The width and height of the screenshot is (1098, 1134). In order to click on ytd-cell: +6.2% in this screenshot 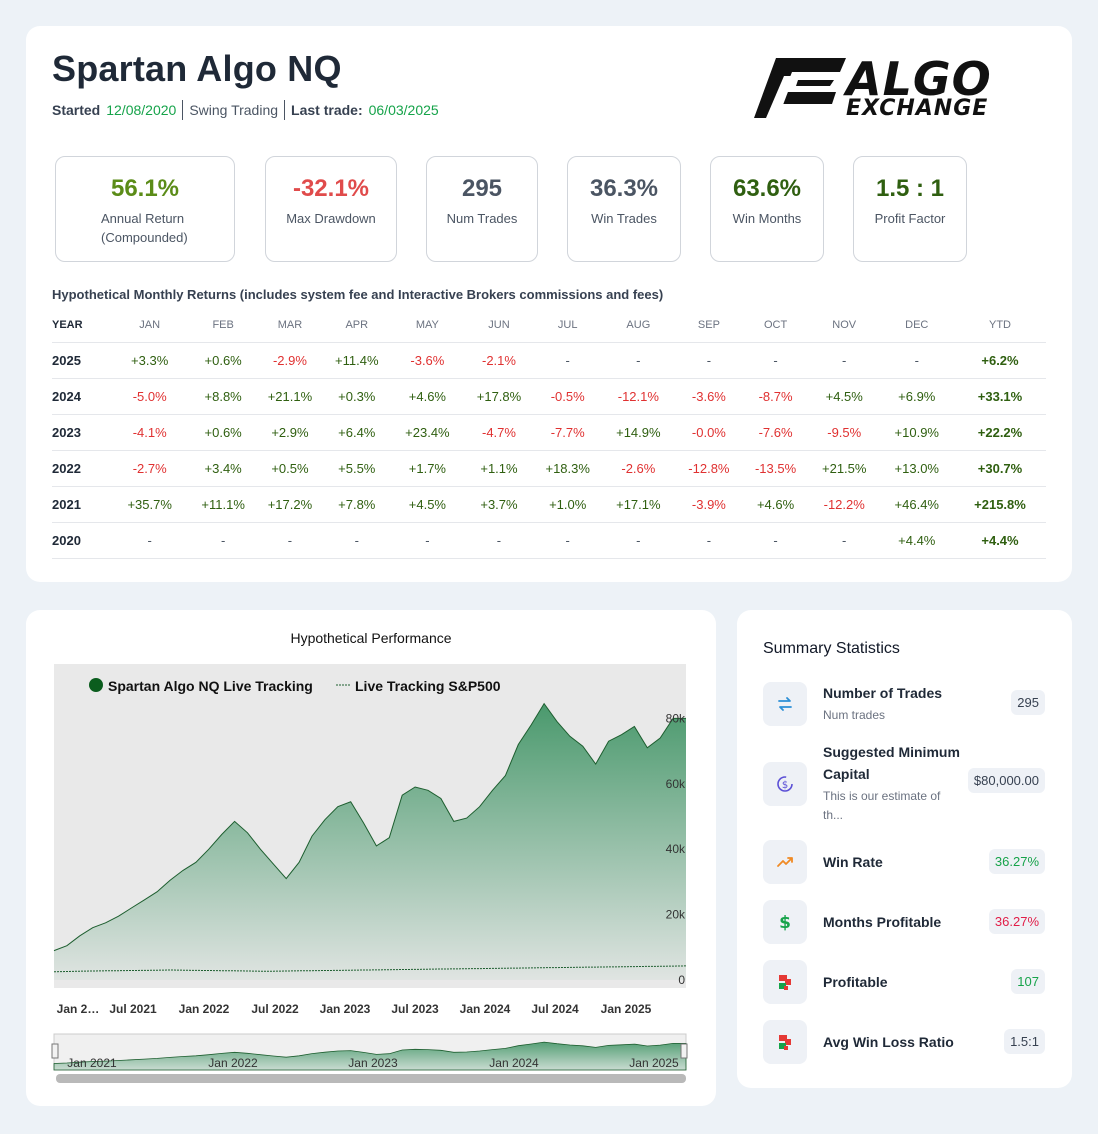, I will do `click(999, 360)`.